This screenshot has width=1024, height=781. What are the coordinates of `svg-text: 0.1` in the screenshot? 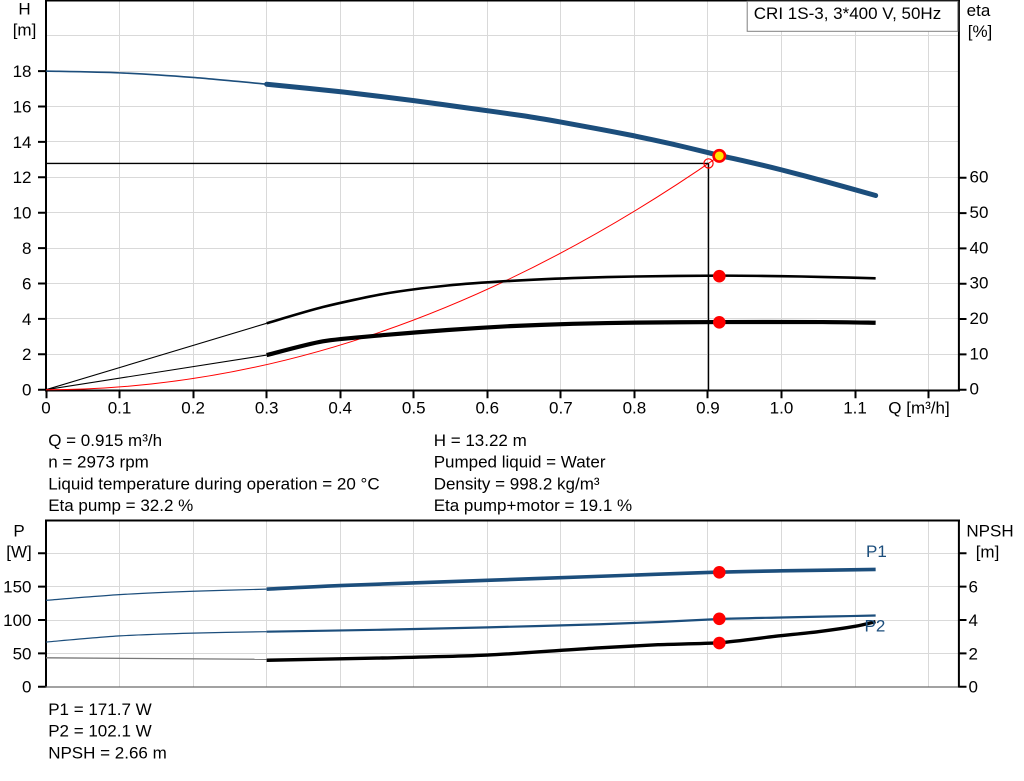 It's located at (120, 407).